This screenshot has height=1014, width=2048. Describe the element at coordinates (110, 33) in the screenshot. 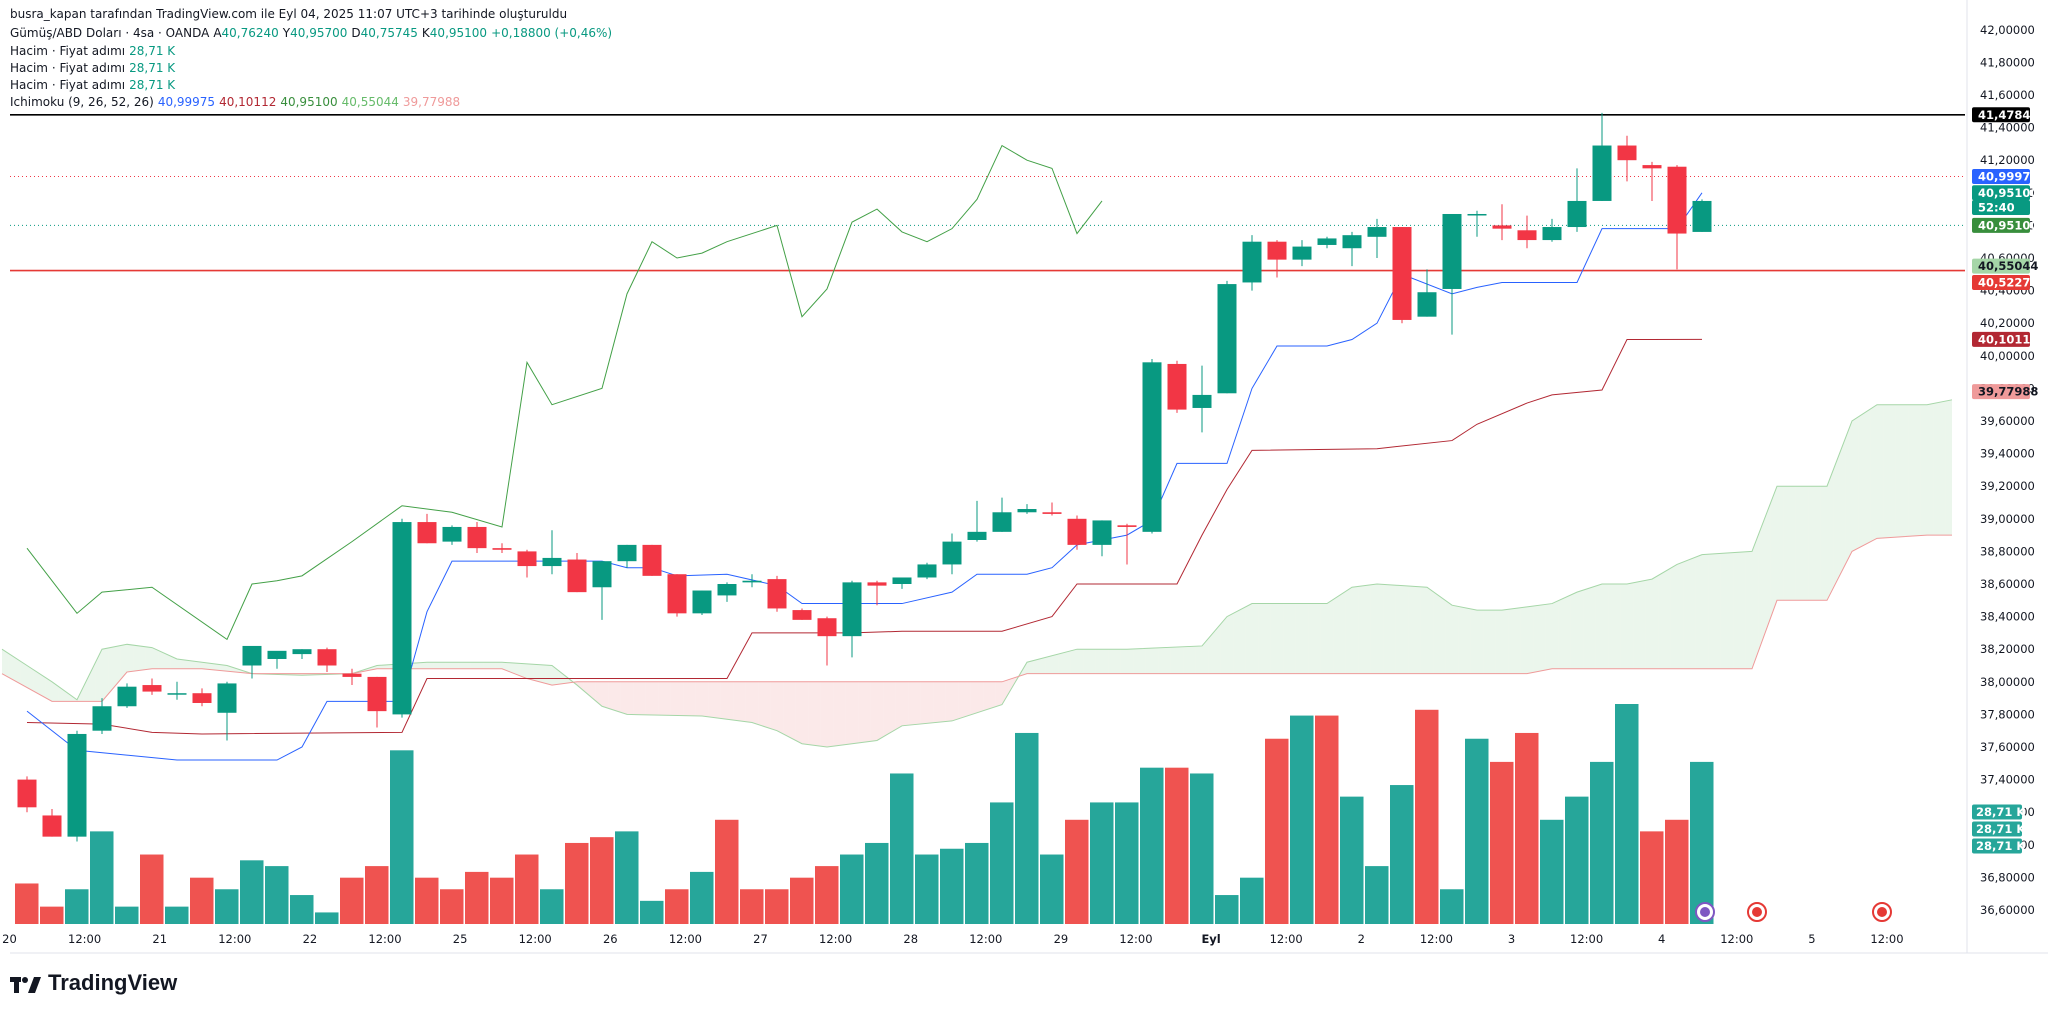

I see `legend-symbol: Gümüş/ABD Doları · 4sa · OANDA` at that location.